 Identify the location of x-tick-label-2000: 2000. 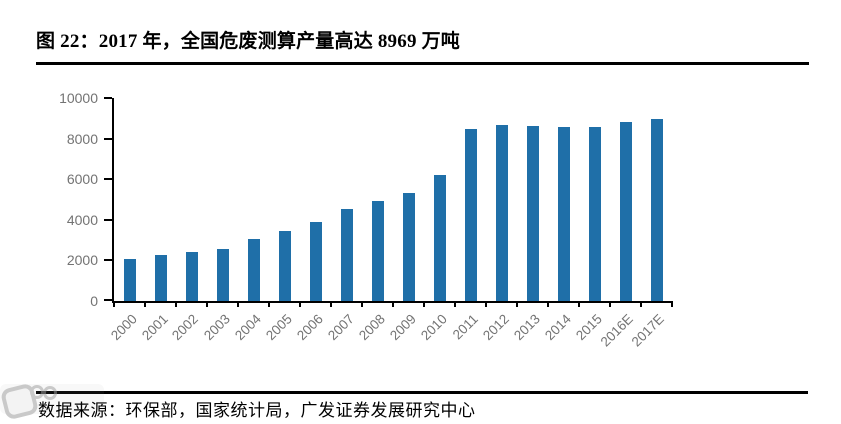
(123, 327).